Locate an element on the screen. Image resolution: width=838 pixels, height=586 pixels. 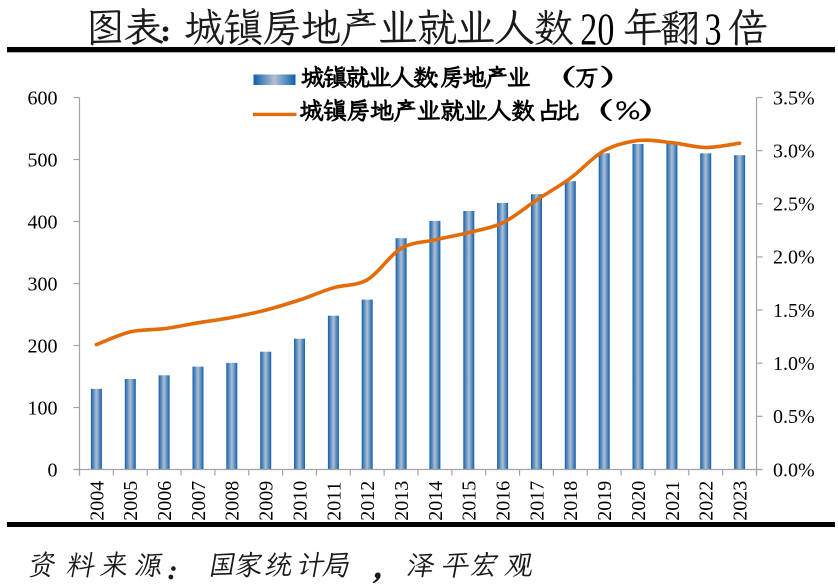
svg-text: 200 is located at coordinates (43, 346).